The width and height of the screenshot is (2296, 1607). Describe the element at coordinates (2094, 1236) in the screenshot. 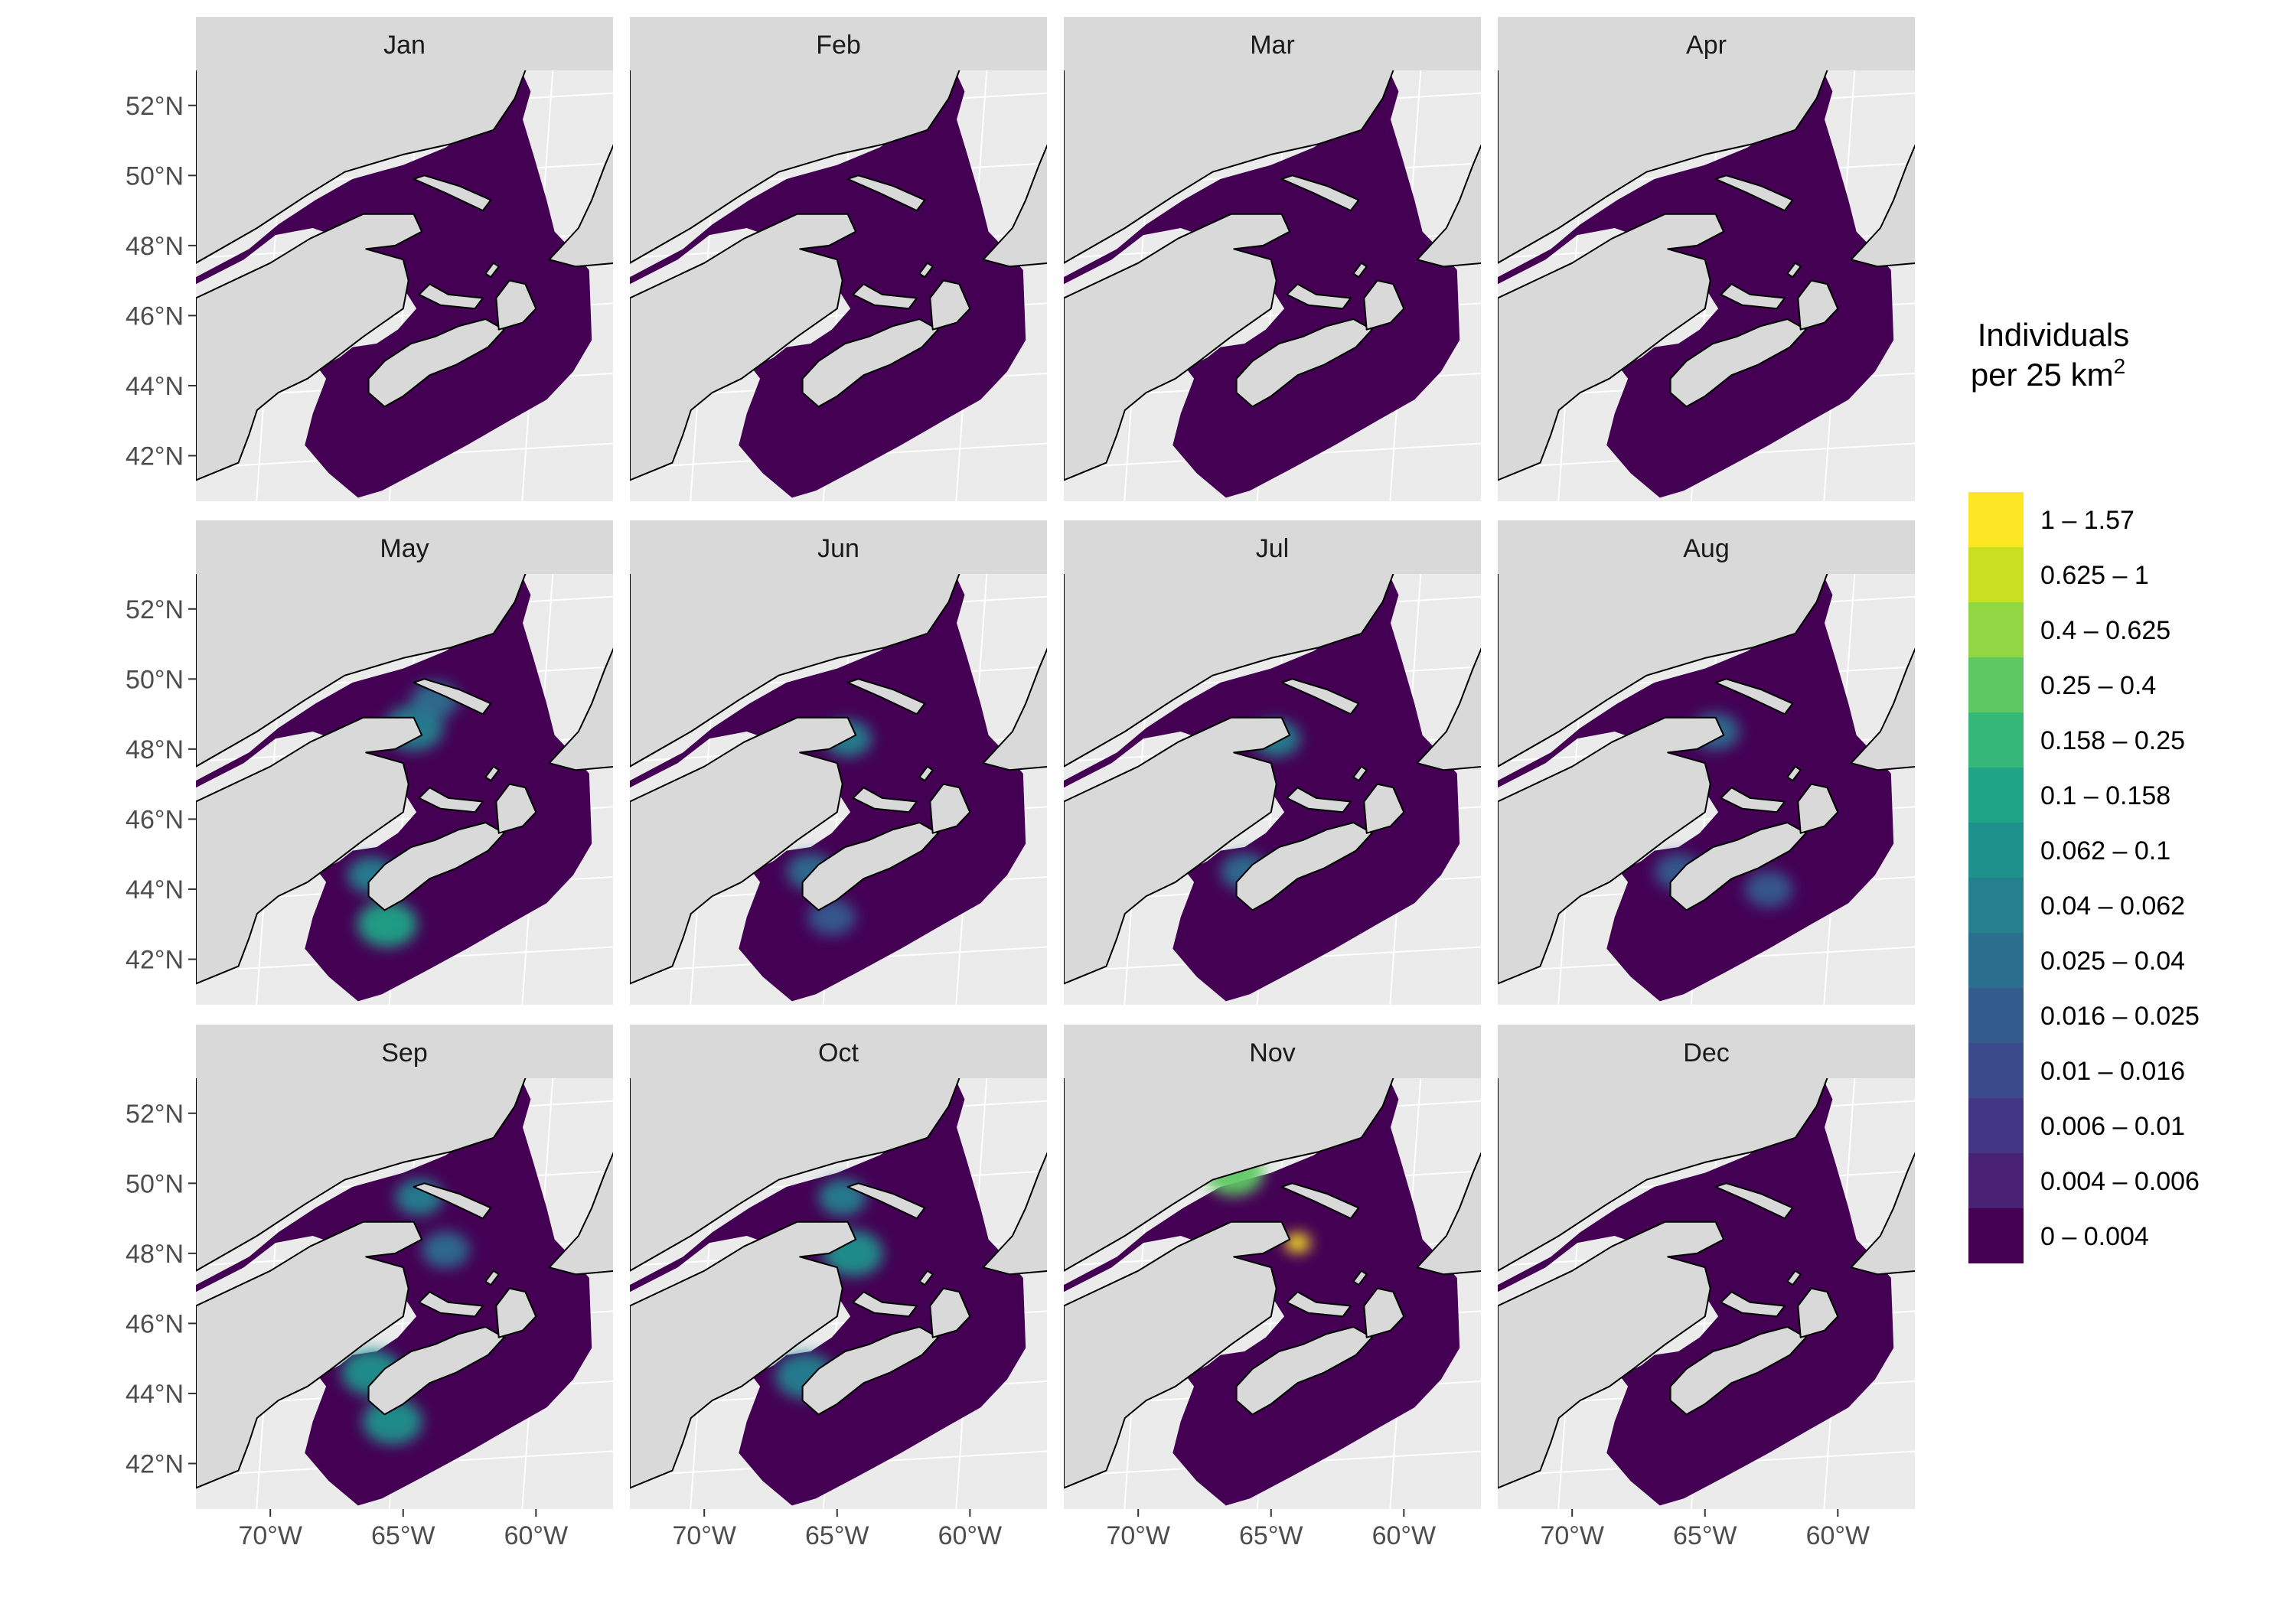

I see `legend-label: 0 – 0.004` at that location.